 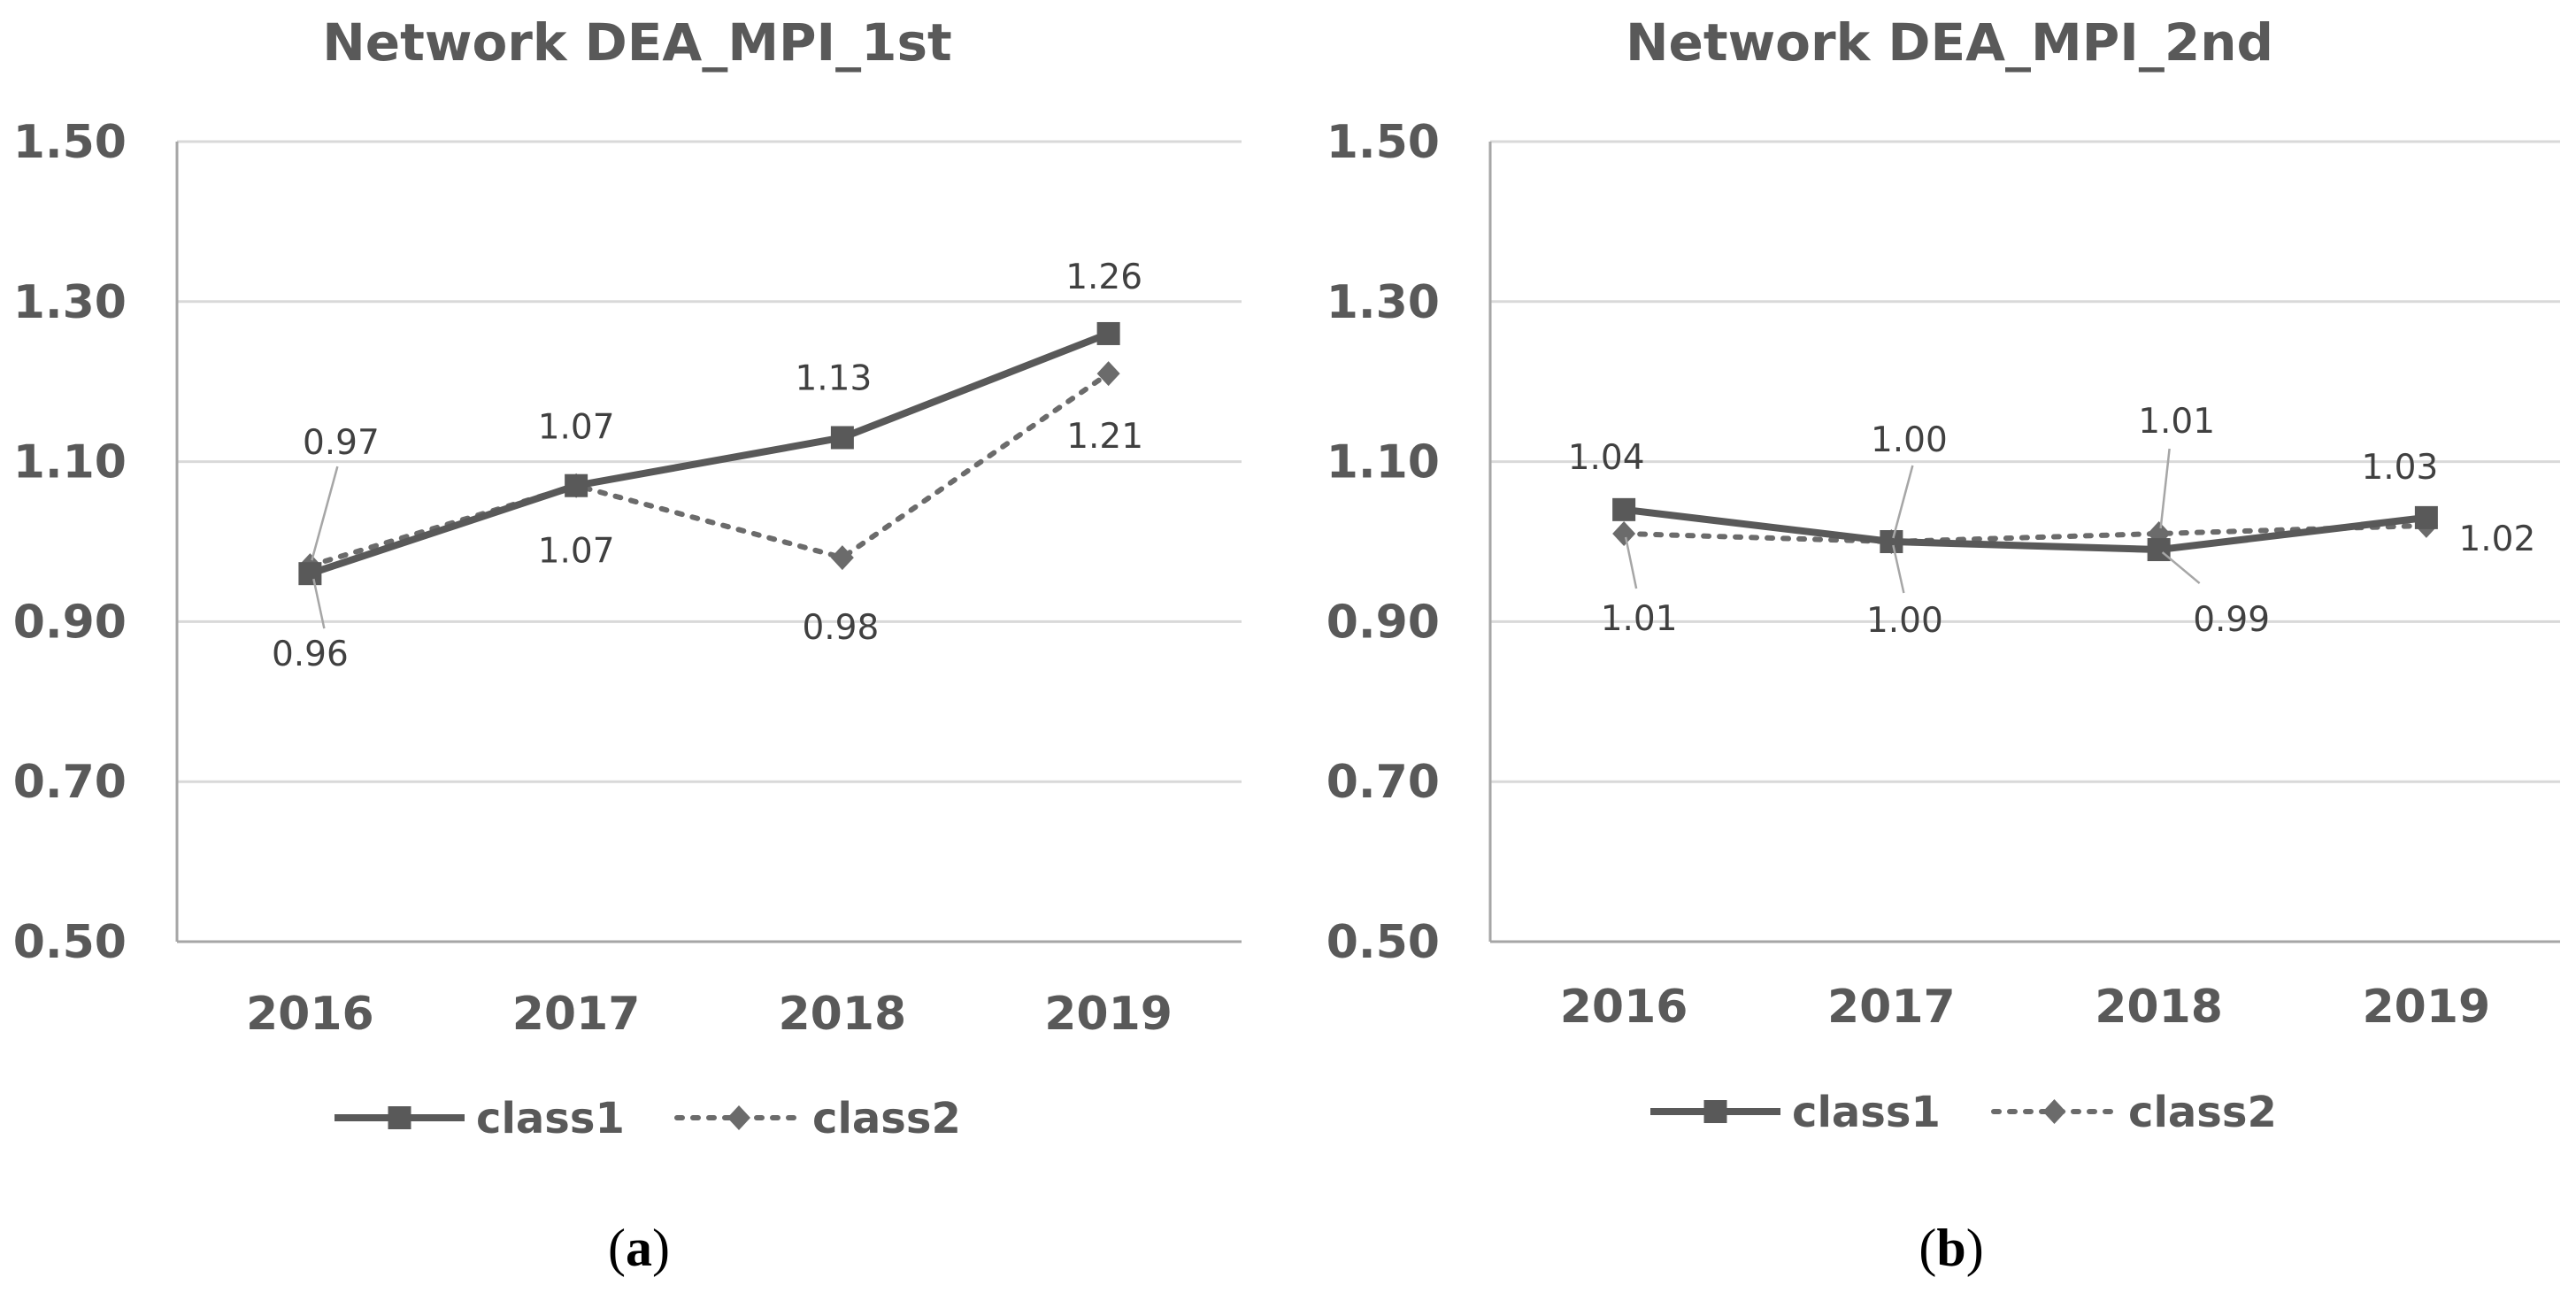 I want to click on data-label-class2: 1.02, so click(x=2496, y=540).